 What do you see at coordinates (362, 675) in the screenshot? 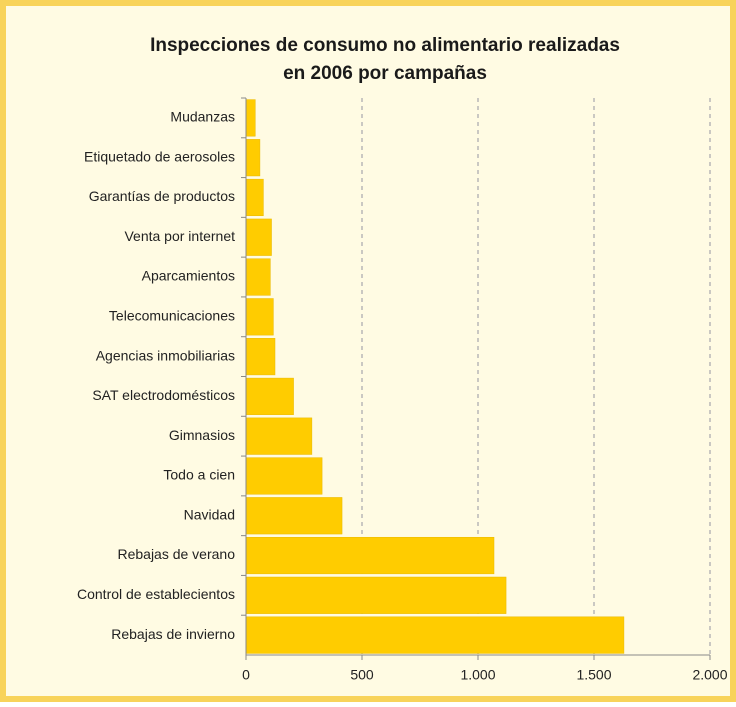
I see `x-tick-label: 500` at bounding box center [362, 675].